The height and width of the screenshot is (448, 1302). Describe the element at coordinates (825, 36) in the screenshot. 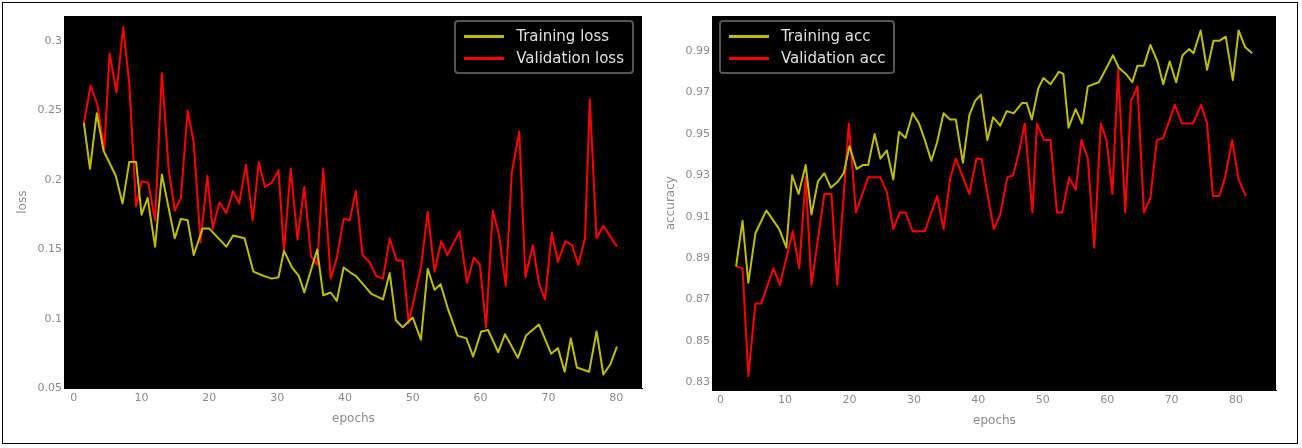

I see `legend-label: Training acc` at that location.